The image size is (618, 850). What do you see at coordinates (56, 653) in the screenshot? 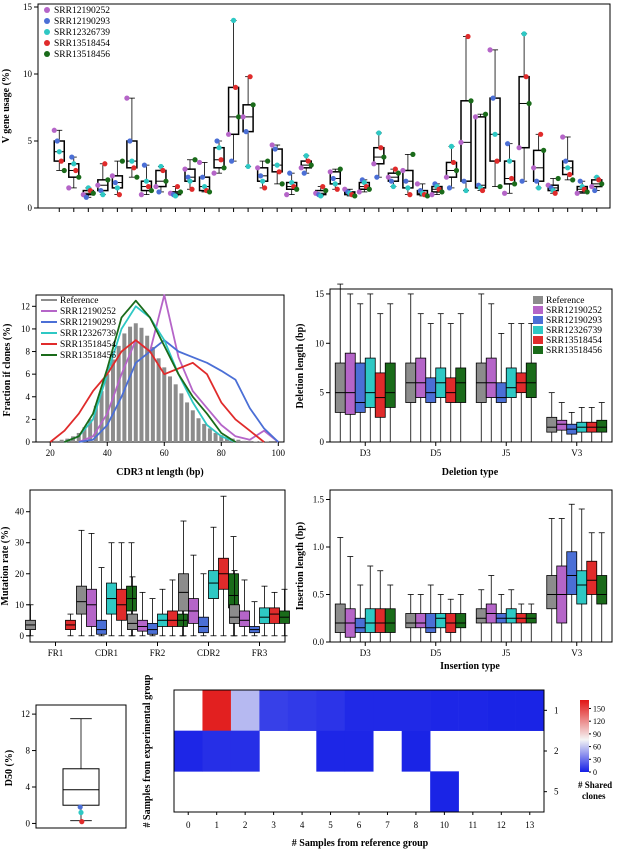
I see `x-tick-label: FR1` at bounding box center [56, 653].